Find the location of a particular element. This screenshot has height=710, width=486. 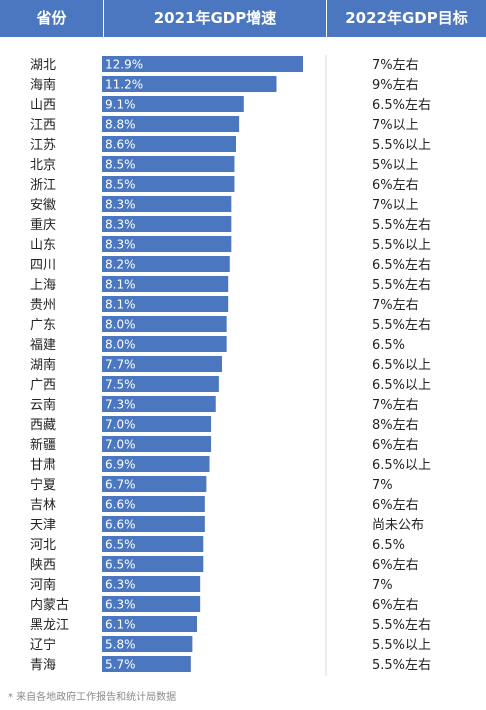

growth-value-label: 12.9% is located at coordinates (124, 65).